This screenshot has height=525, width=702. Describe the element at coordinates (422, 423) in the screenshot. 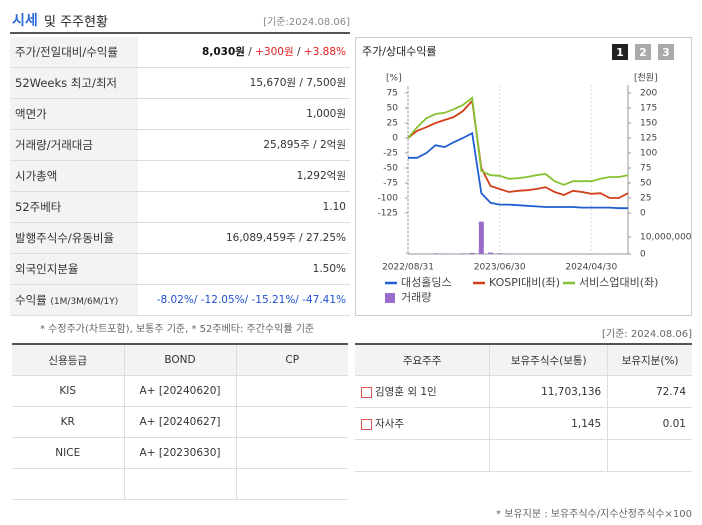

I see `holder-cell: 자사주` at that location.